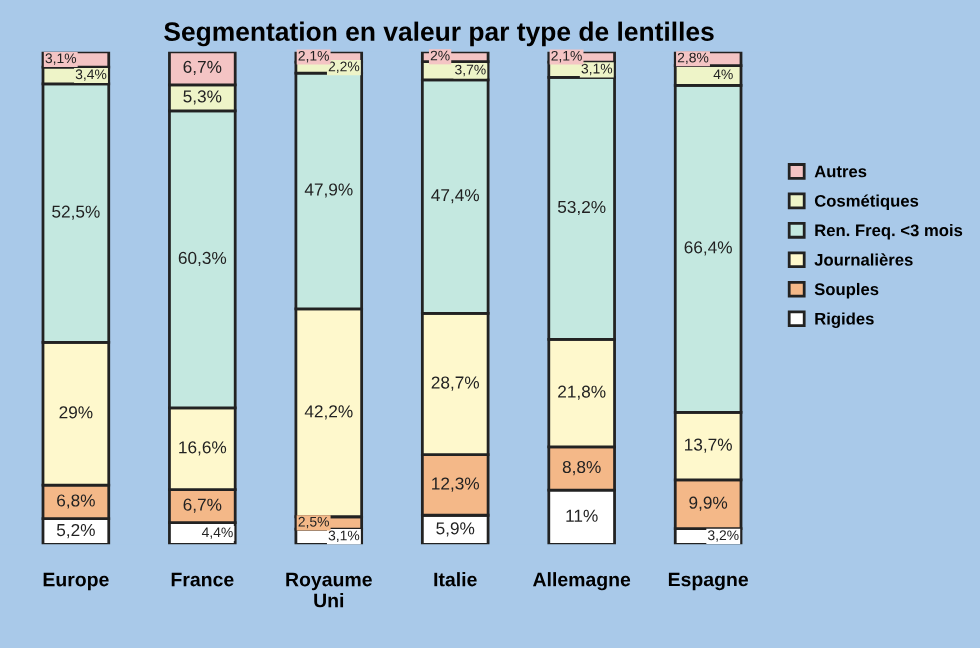  What do you see at coordinates (328, 190) in the screenshot?
I see `data-label: 47,9%` at bounding box center [328, 190].